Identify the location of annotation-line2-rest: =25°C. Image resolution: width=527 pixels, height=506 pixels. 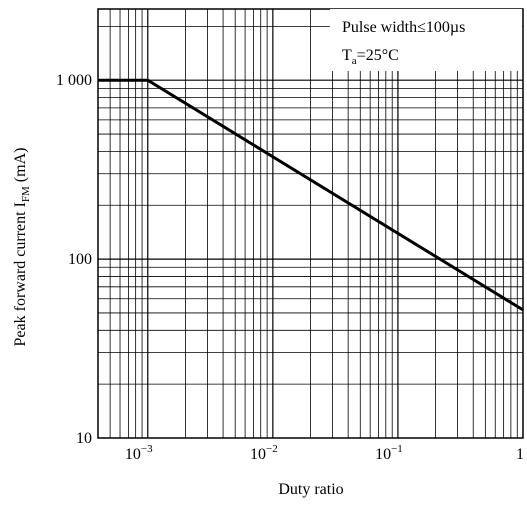
(378, 55).